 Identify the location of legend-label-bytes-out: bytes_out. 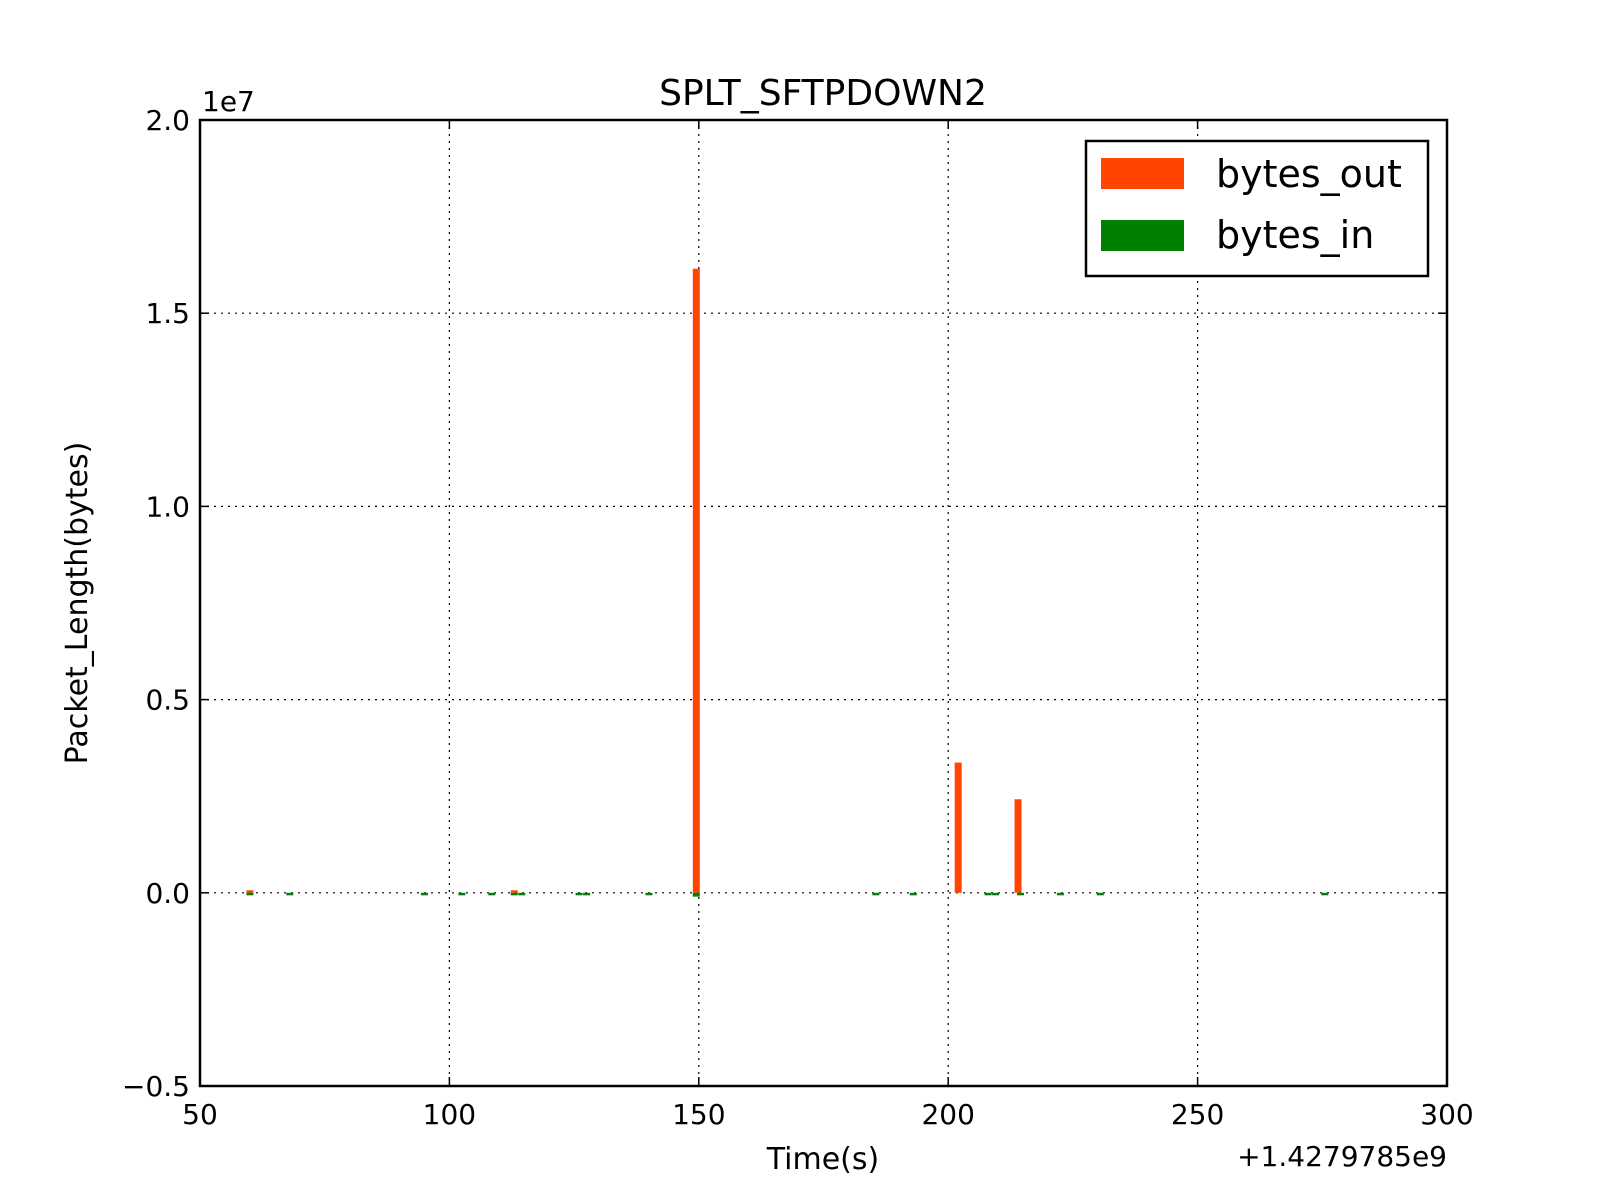
(1309, 174).